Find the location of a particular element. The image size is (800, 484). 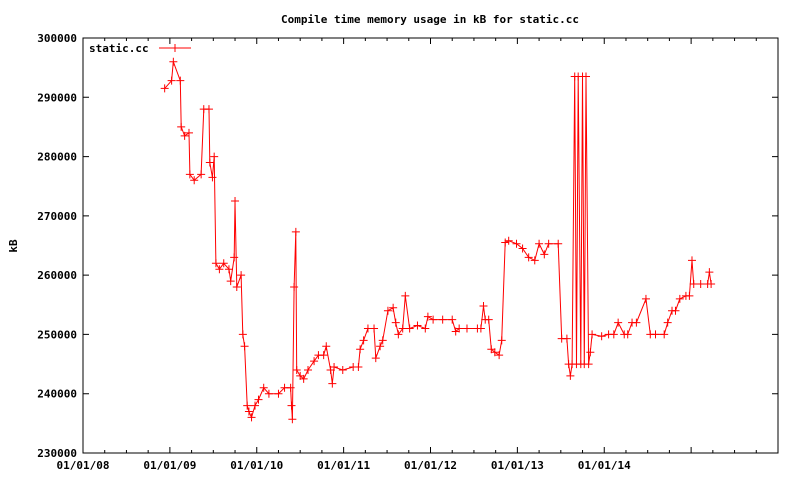

y-tick-label: 280000 is located at coordinates (57, 157).